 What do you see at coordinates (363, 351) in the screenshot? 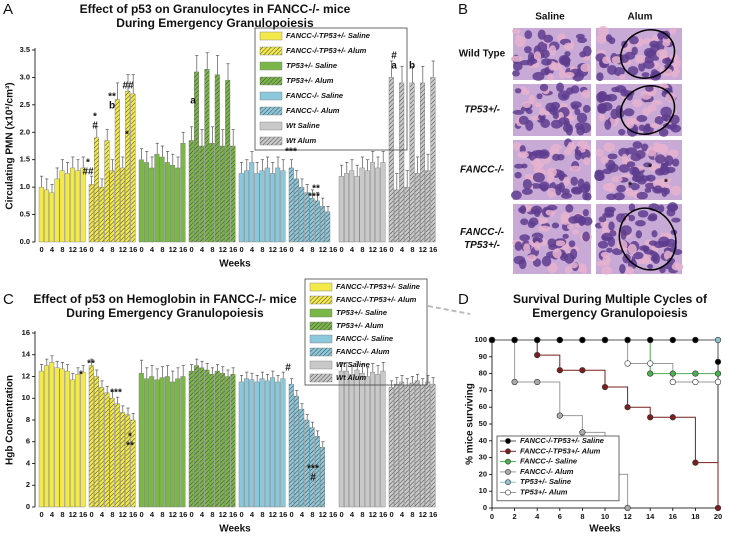
I see `legend-label: FANCC-/- Alum` at bounding box center [363, 351].